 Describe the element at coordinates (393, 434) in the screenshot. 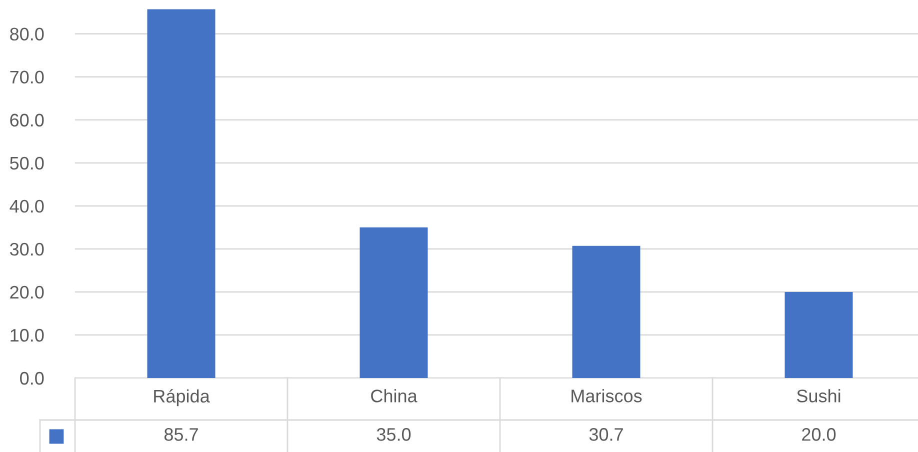

I see `text: 35.0` at that location.